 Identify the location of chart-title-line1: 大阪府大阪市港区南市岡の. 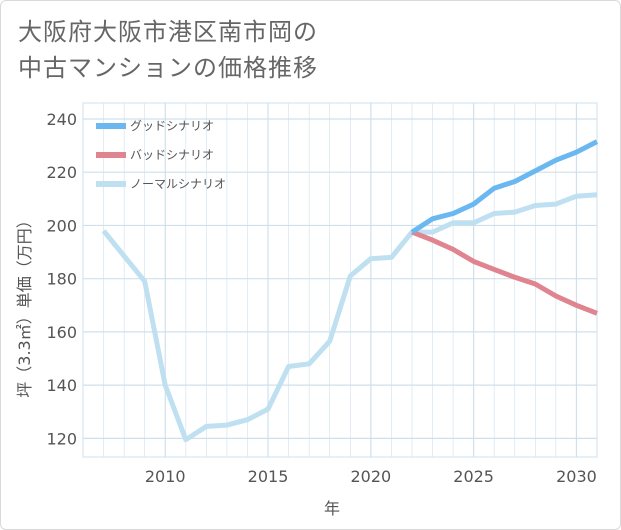
(168, 32).